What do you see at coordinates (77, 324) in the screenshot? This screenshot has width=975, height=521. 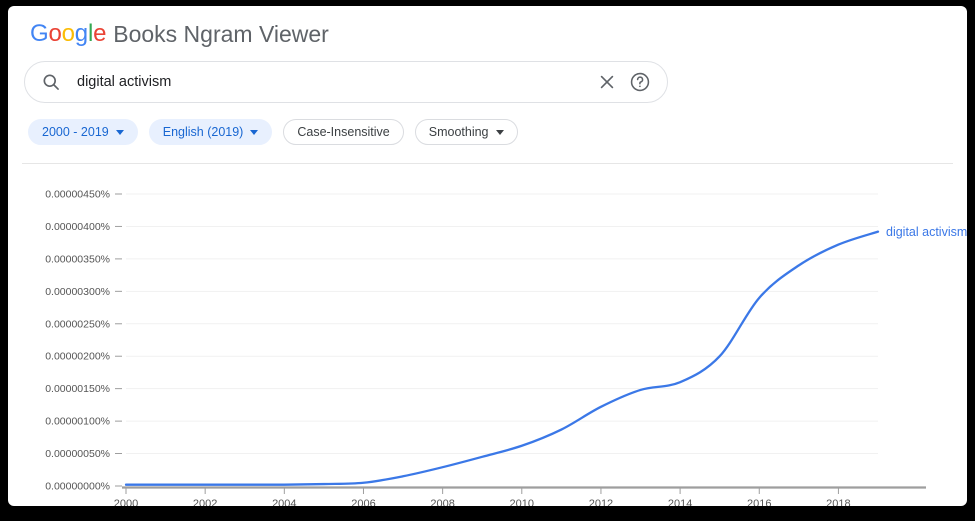 I see `y-axis-tick-label: 0.00000250%` at bounding box center [77, 324].